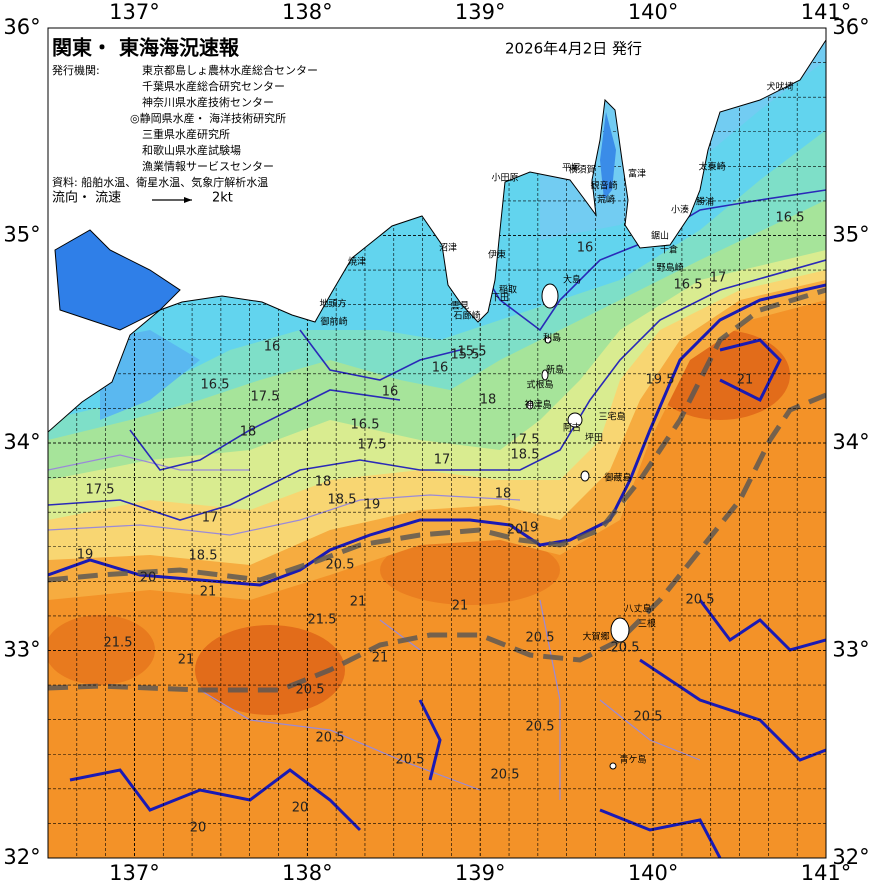 Image resolution: width=873 pixels, height=888 pixels. I want to click on place-name: 三根, so click(647, 624).